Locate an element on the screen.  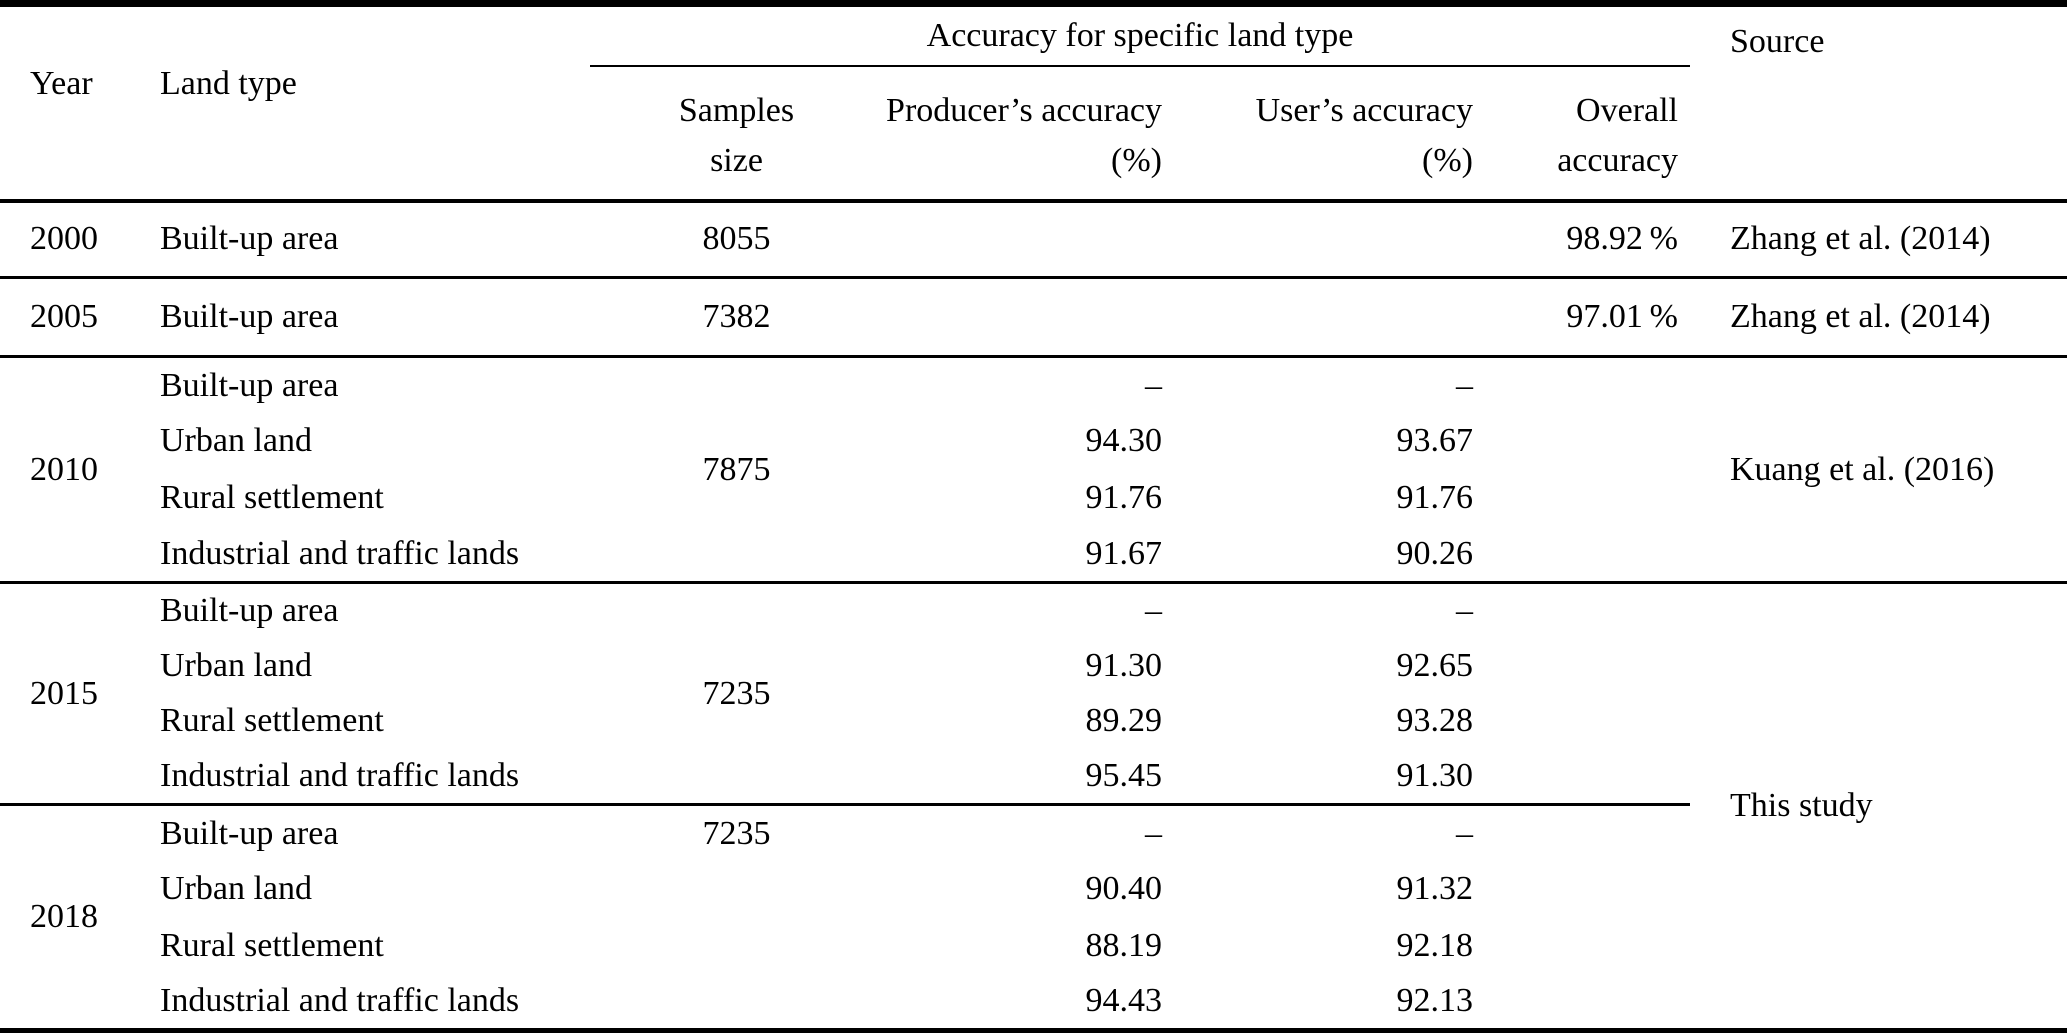
overall-accuracy-cell: 98.92 % is located at coordinates (1586, 240).